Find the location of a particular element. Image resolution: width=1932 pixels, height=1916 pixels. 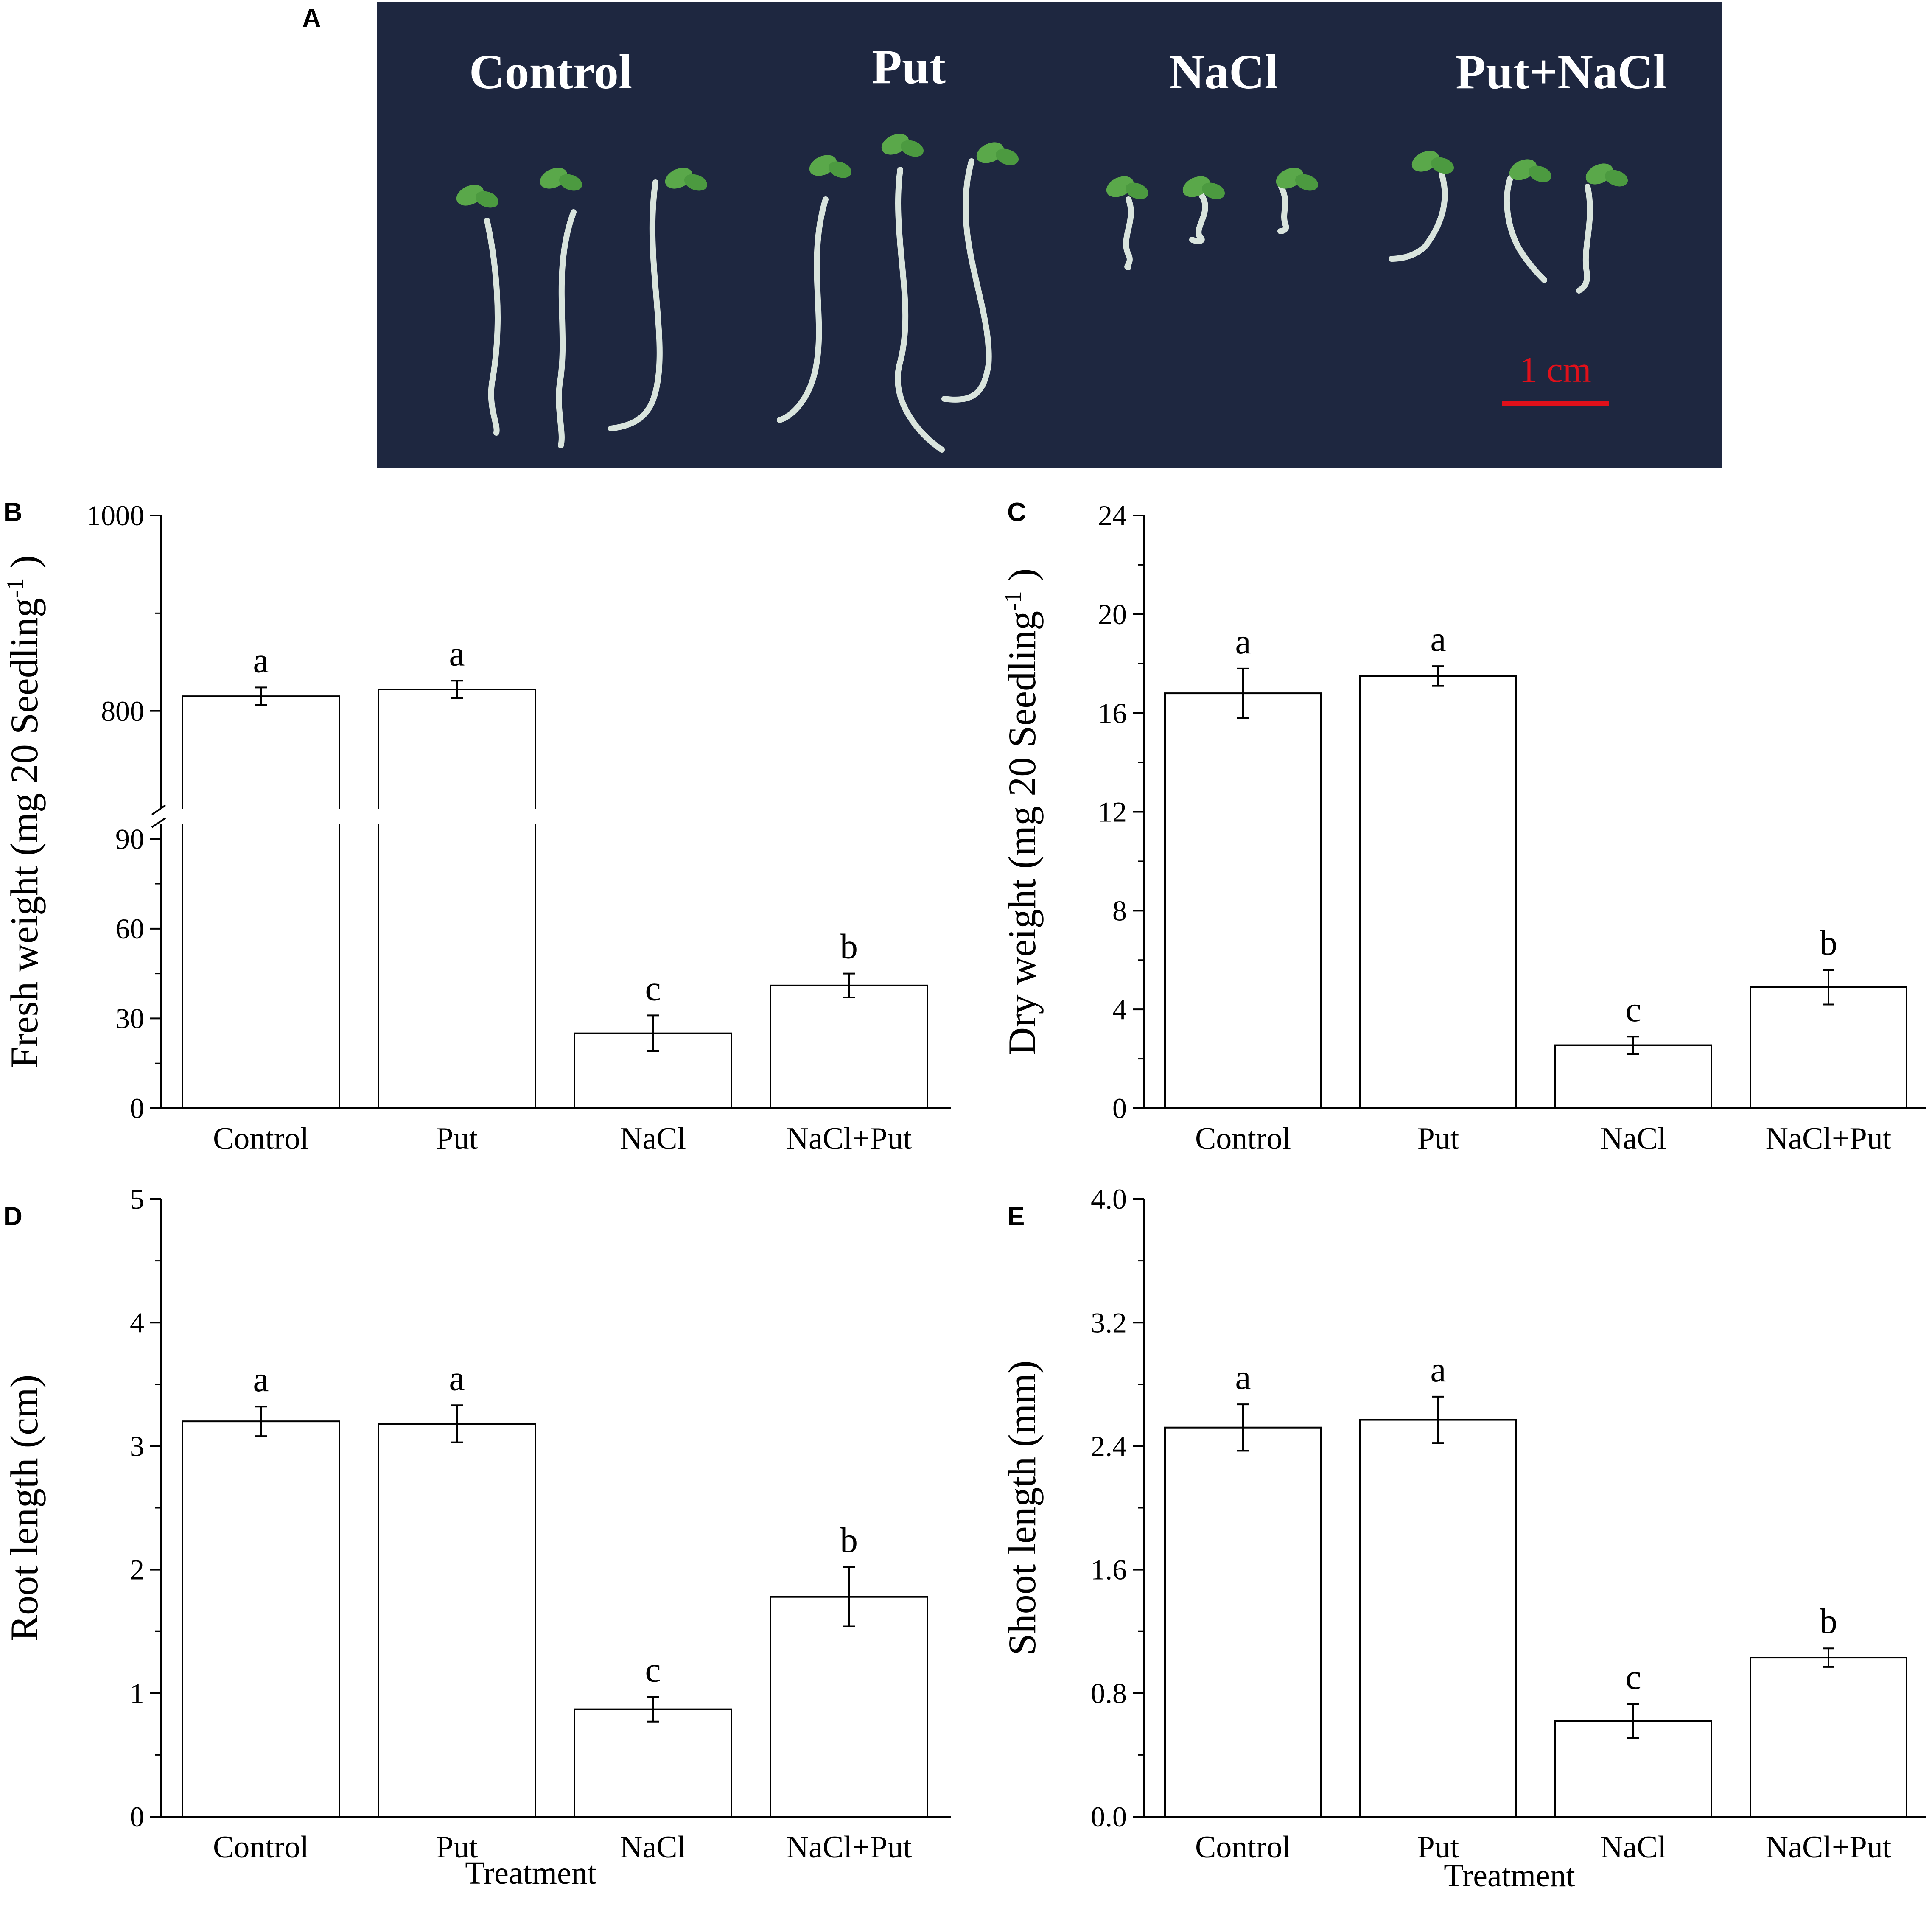

x-tick-label-b-1: Put is located at coordinates (457, 1138).